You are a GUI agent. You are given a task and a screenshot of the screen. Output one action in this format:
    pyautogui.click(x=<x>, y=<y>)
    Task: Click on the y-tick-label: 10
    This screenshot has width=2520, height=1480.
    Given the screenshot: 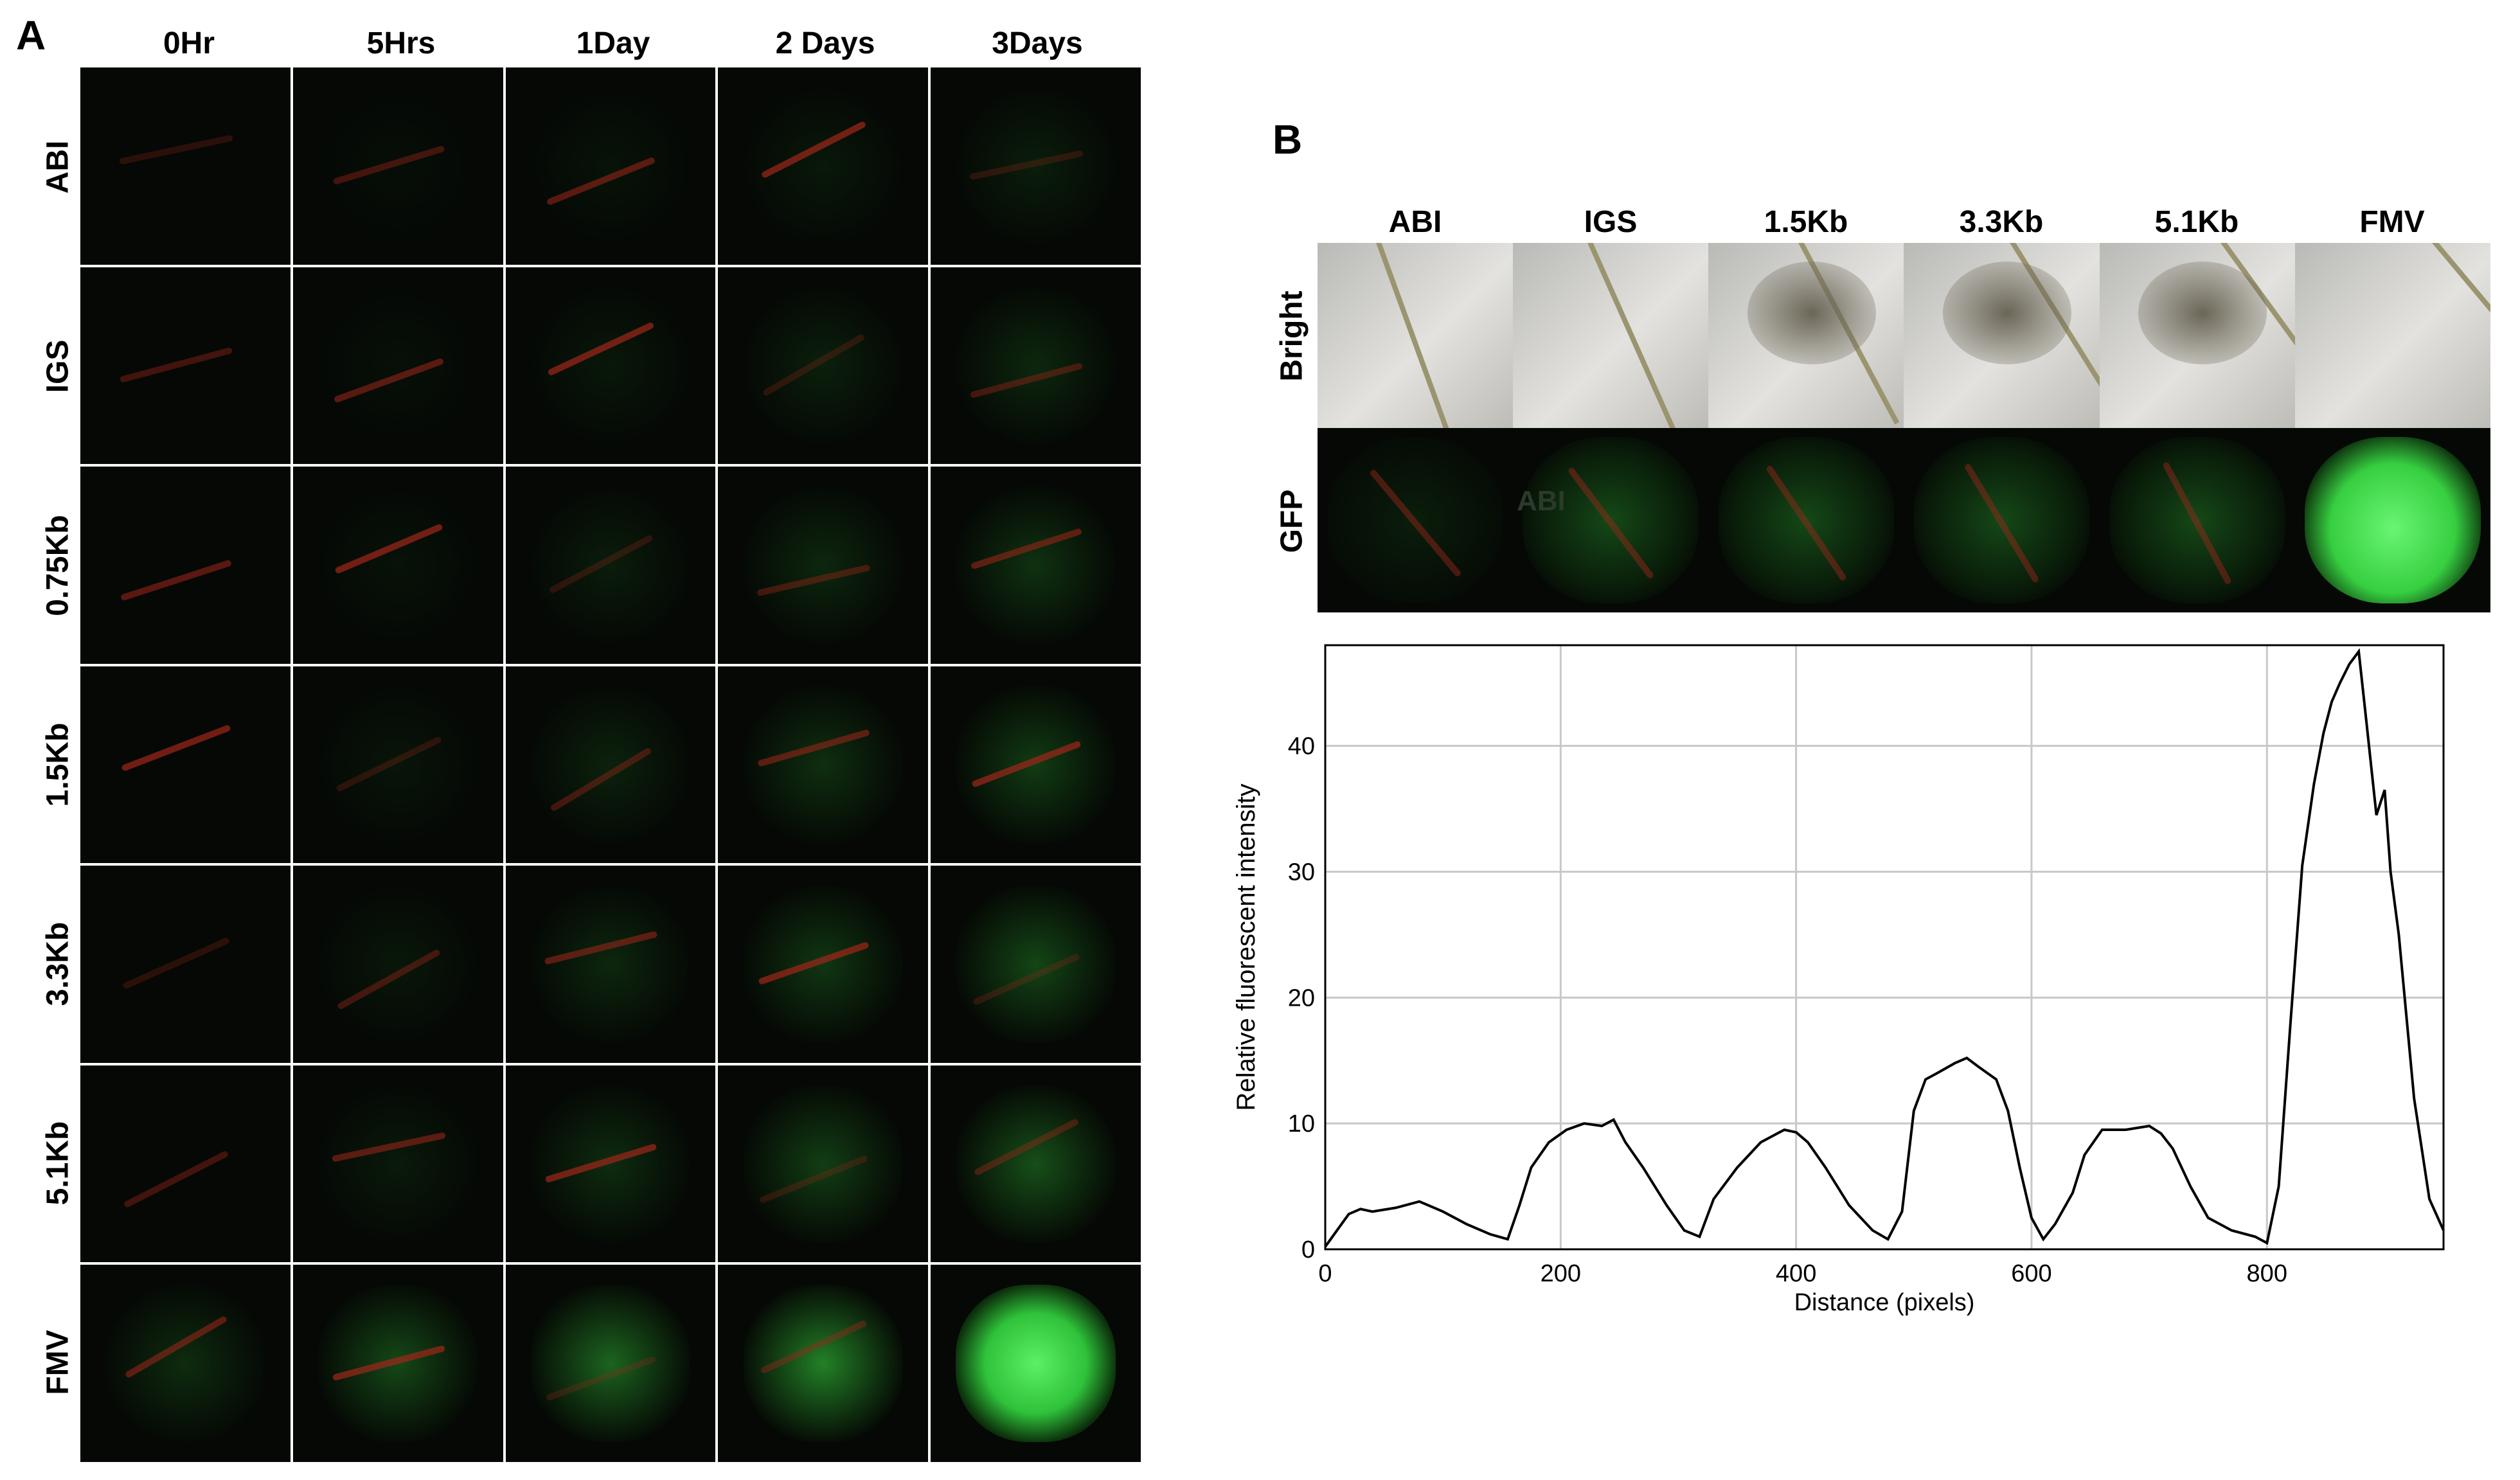 What is the action you would take?
    pyautogui.click(x=1301, y=1123)
    